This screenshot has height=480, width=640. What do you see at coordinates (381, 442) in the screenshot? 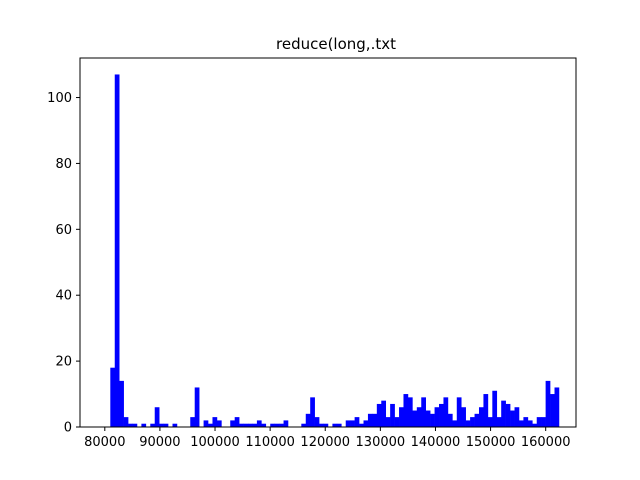
I see `x-tick-label: 130000` at bounding box center [381, 442].